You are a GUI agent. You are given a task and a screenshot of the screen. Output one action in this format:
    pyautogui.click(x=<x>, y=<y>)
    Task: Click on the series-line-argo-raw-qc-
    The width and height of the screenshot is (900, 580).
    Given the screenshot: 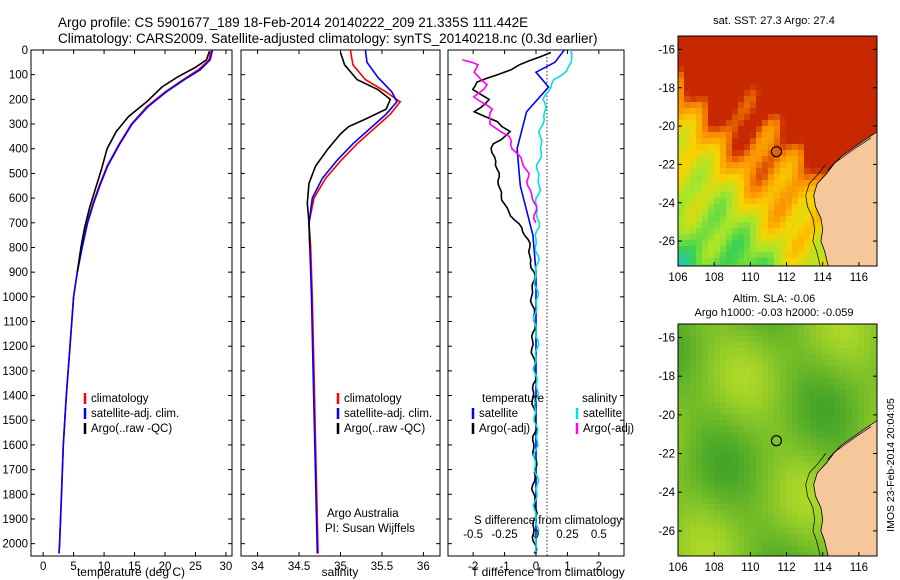 What is the action you would take?
    pyautogui.click(x=143, y=161)
    